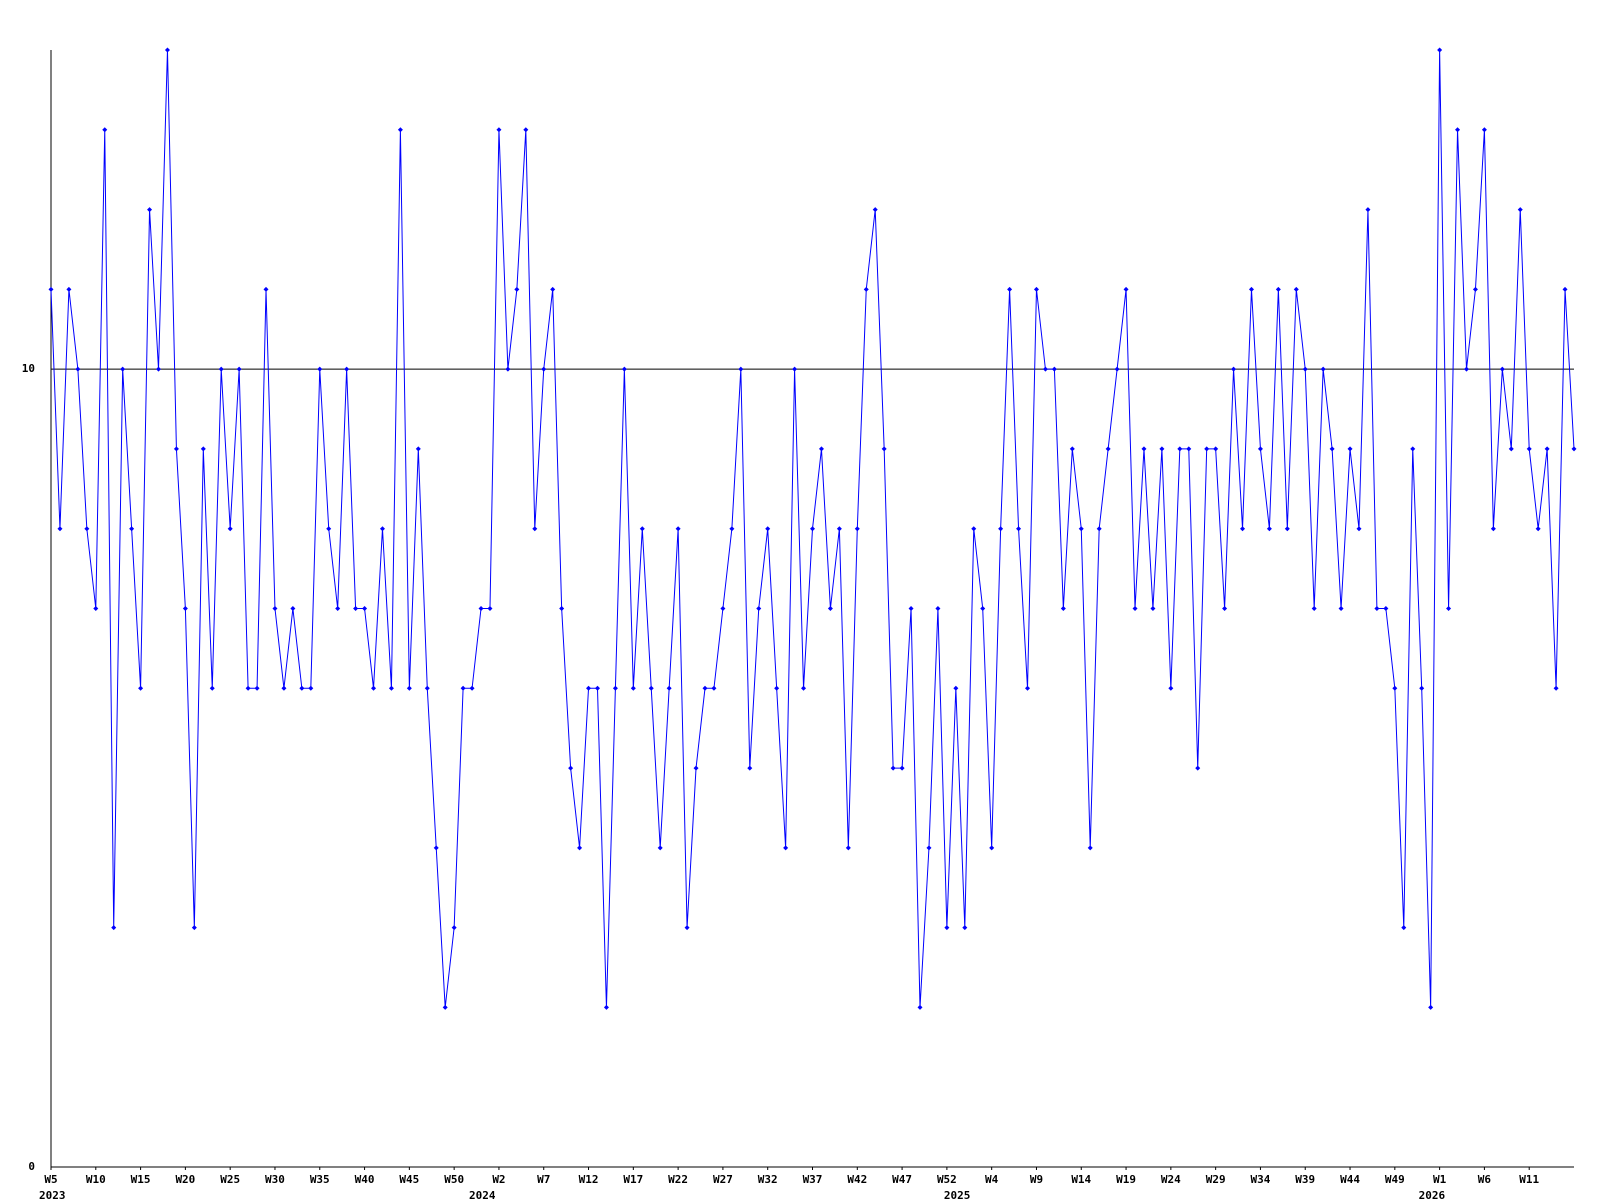 The height and width of the screenshot is (1200, 1600). I want to click on x-tick-label: W15, so click(141, 1179).